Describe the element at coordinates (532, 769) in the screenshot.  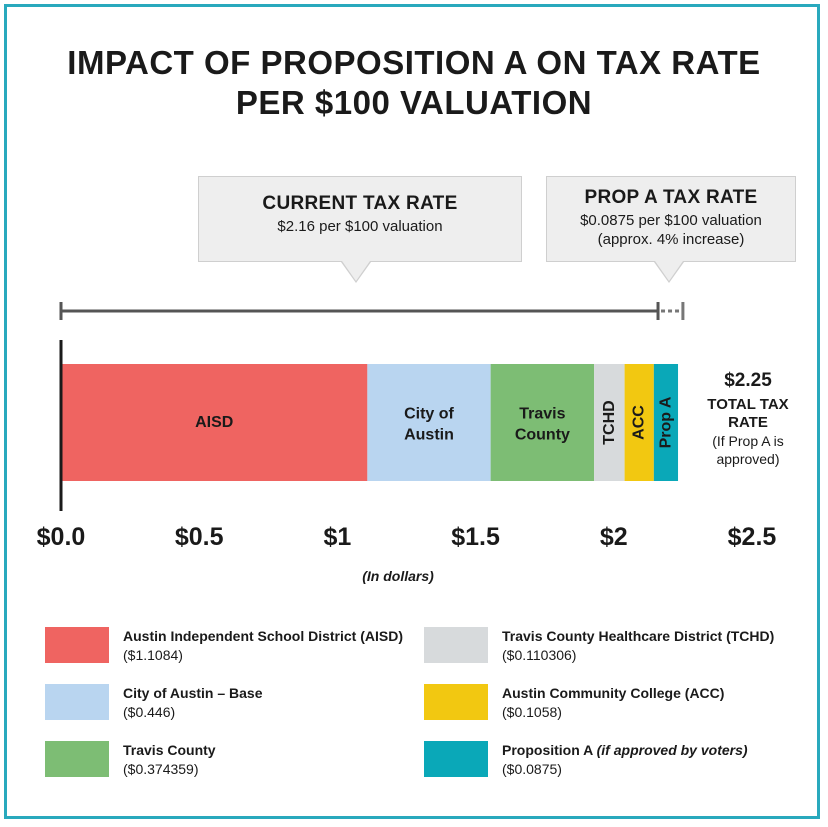
I see `legend-value: ($0.0875)` at that location.